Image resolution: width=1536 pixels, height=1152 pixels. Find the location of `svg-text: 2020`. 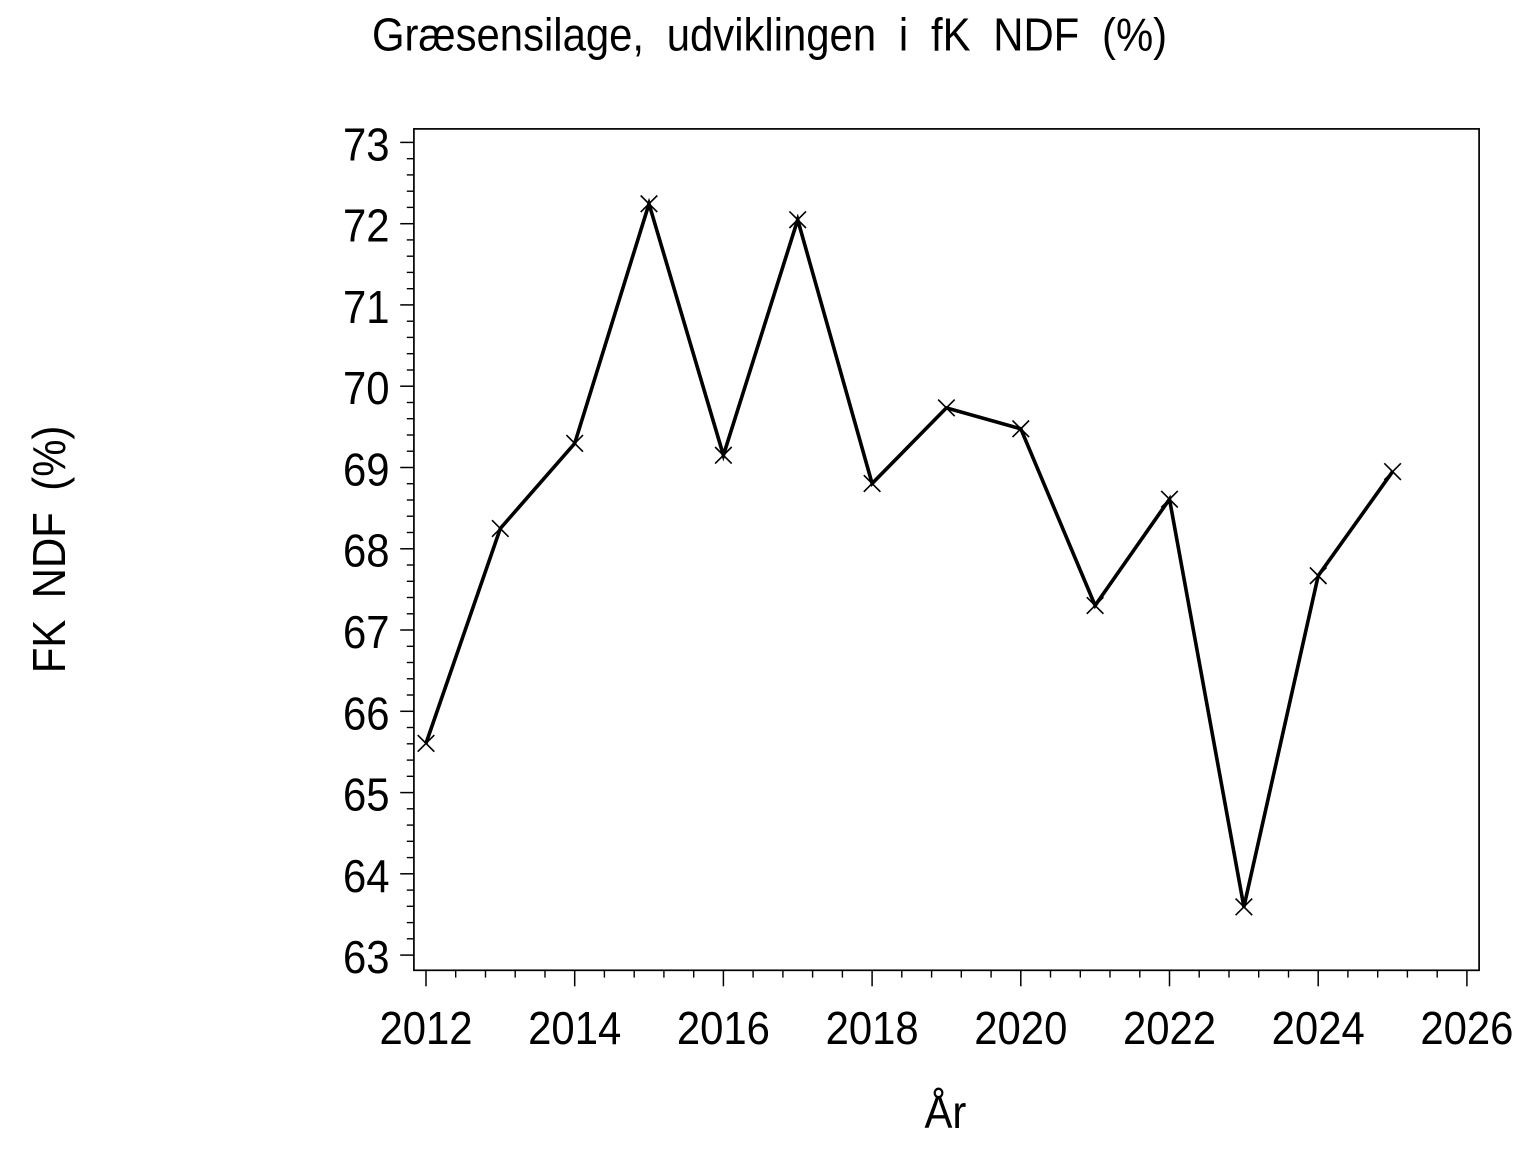

svg-text: 2020 is located at coordinates (1020, 1029).